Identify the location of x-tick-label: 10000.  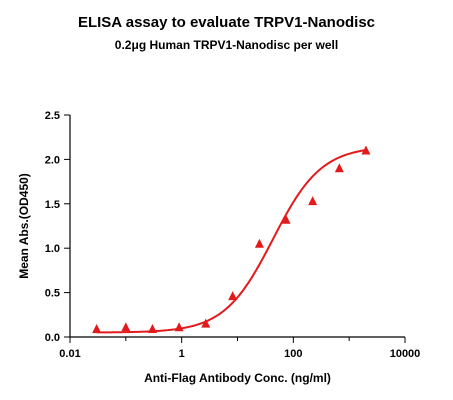
(405, 354).